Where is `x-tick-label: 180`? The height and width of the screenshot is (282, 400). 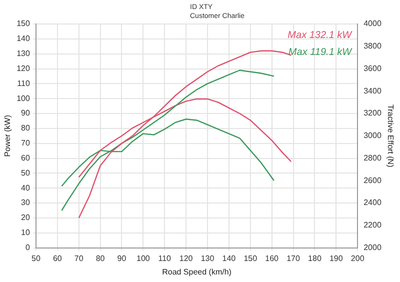
x-tick-label: 180 is located at coordinates (315, 258).